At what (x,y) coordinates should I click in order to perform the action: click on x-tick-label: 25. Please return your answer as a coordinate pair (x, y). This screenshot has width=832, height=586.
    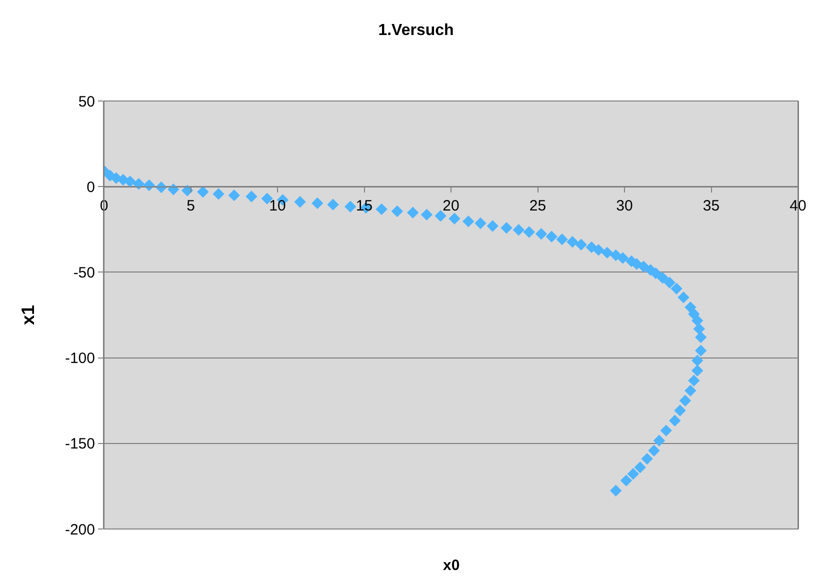
    Looking at the image, I should click on (537, 206).